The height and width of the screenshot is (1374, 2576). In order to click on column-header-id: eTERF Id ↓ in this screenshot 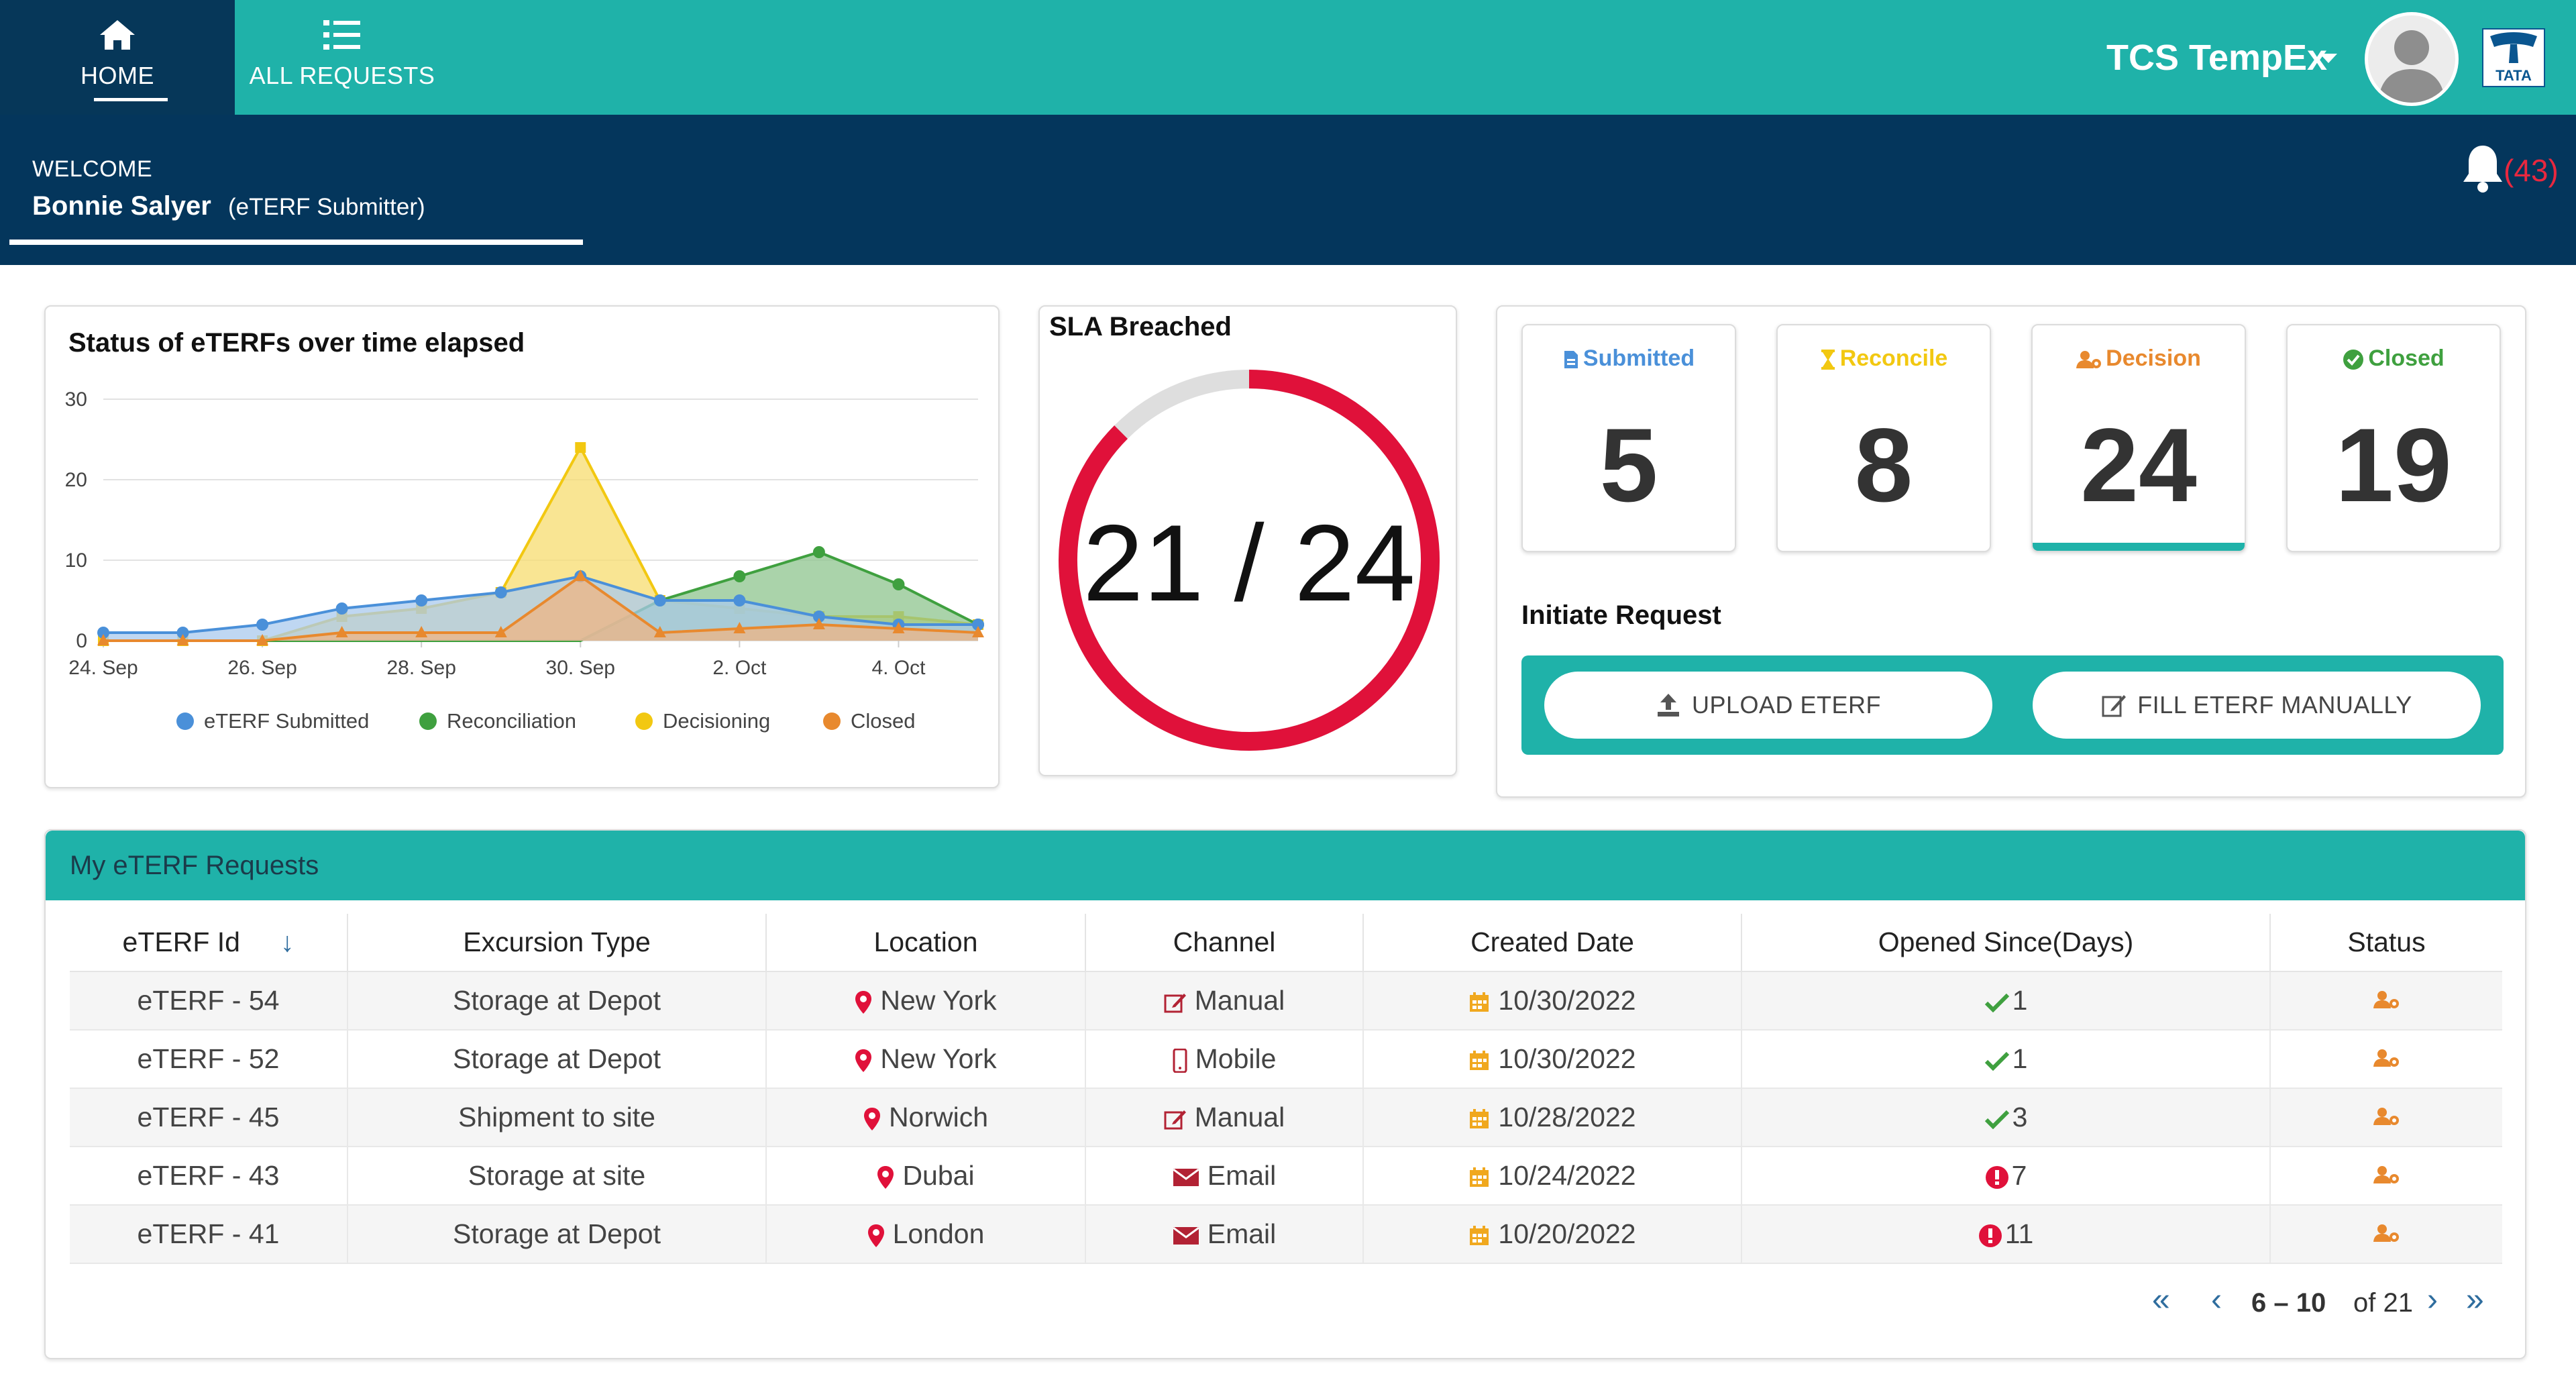, I will do `click(209, 943)`.